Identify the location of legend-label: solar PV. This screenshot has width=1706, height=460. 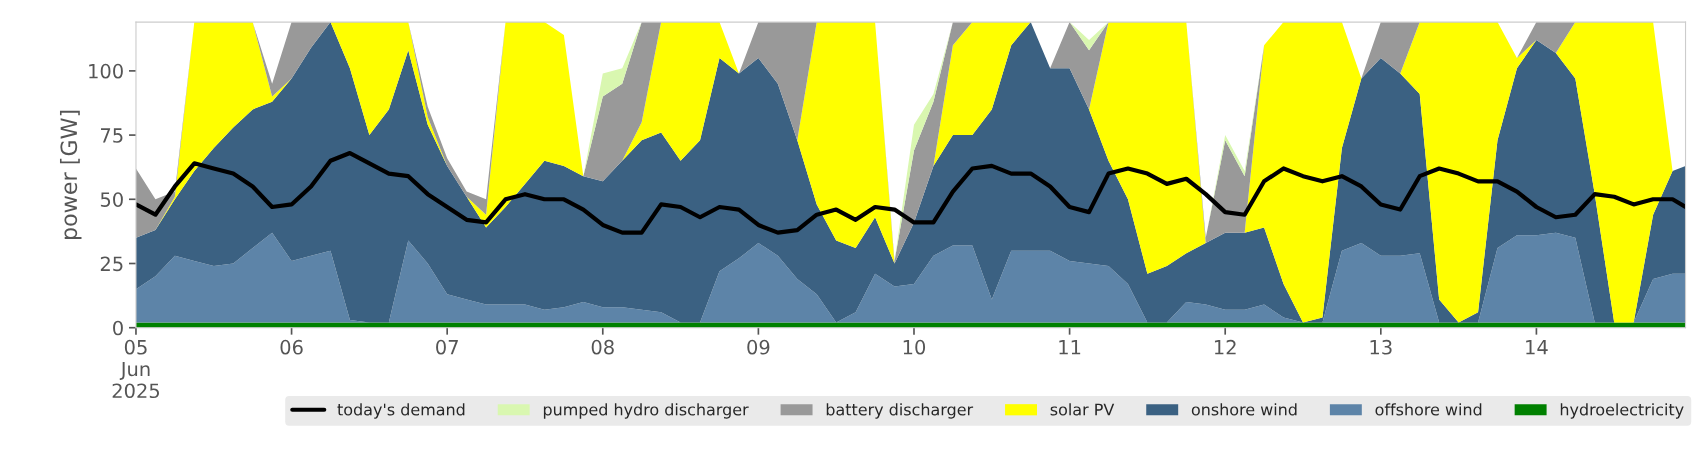
(1082, 409).